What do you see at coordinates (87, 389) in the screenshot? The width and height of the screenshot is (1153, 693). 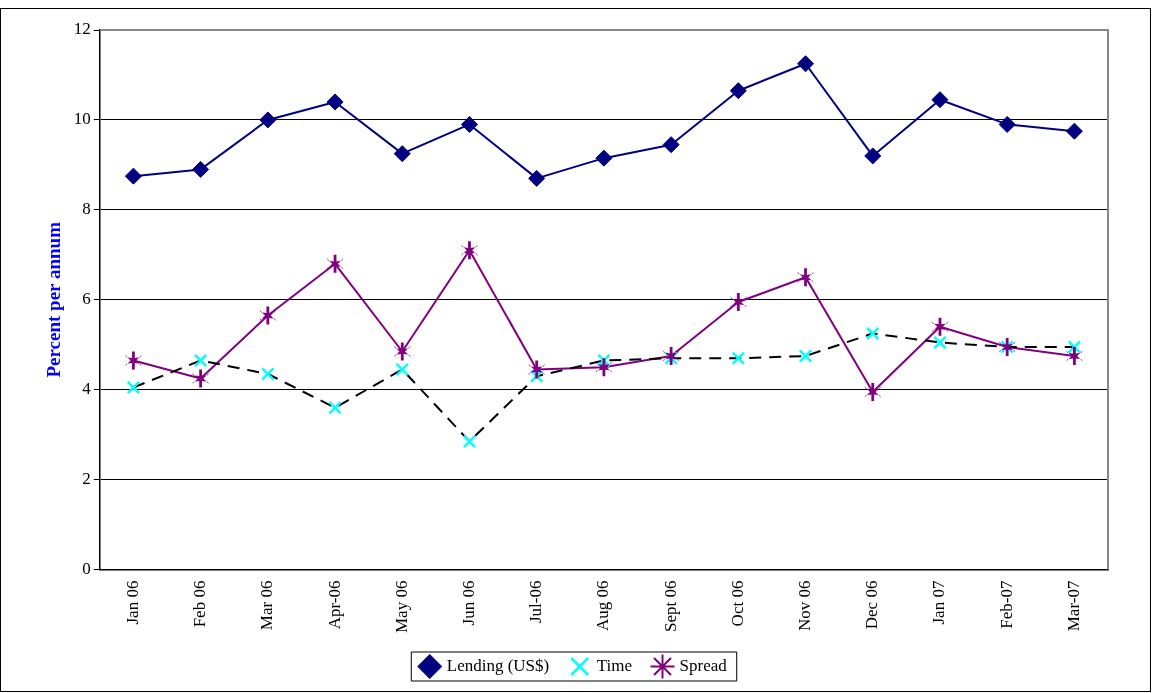 I see `y-tick-label: 4` at bounding box center [87, 389].